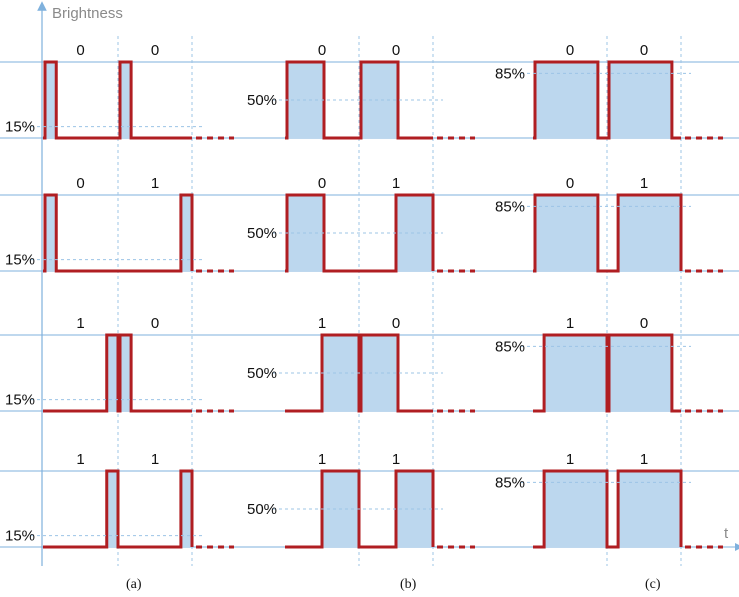 Image resolution: width=739 pixels, height=597 pixels. Describe the element at coordinates (155, 459) in the screenshot. I see `row-3-col-a-bit-label-1: 1` at that location.